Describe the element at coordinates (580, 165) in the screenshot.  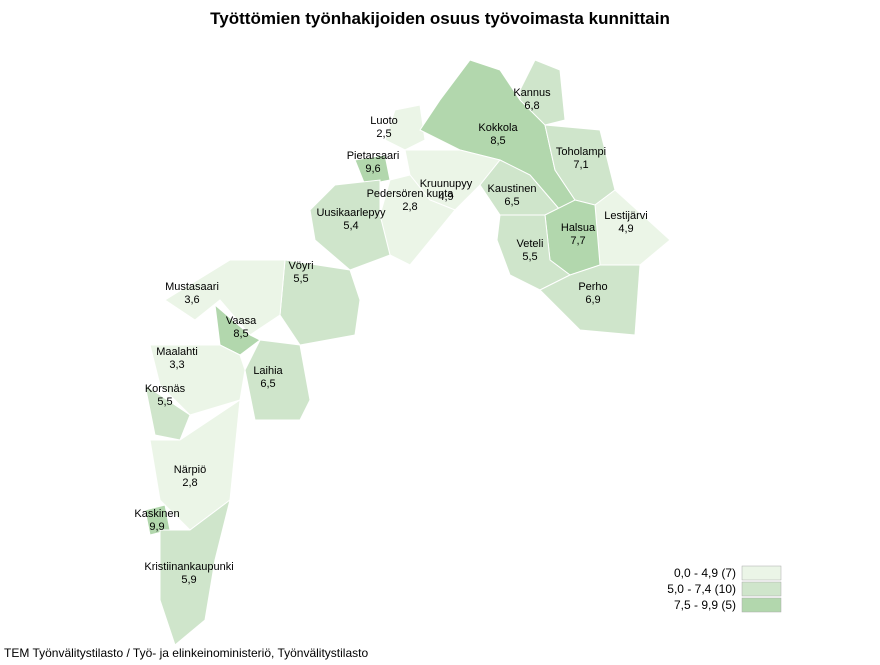
I see `region-value: 7,1` at that location.